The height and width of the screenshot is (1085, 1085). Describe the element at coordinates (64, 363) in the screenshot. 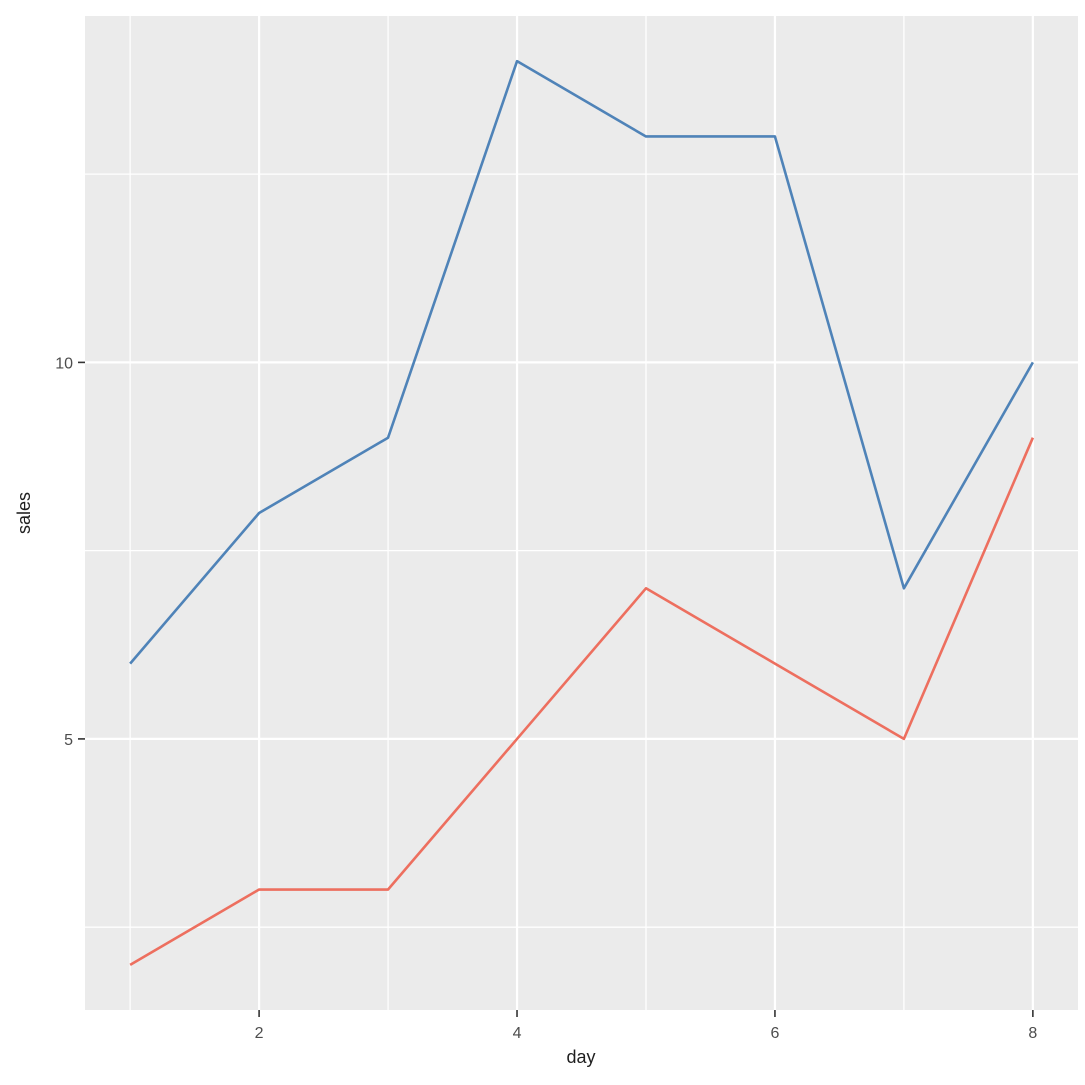

I see `y-axis-tick-label-10: 10` at that location.